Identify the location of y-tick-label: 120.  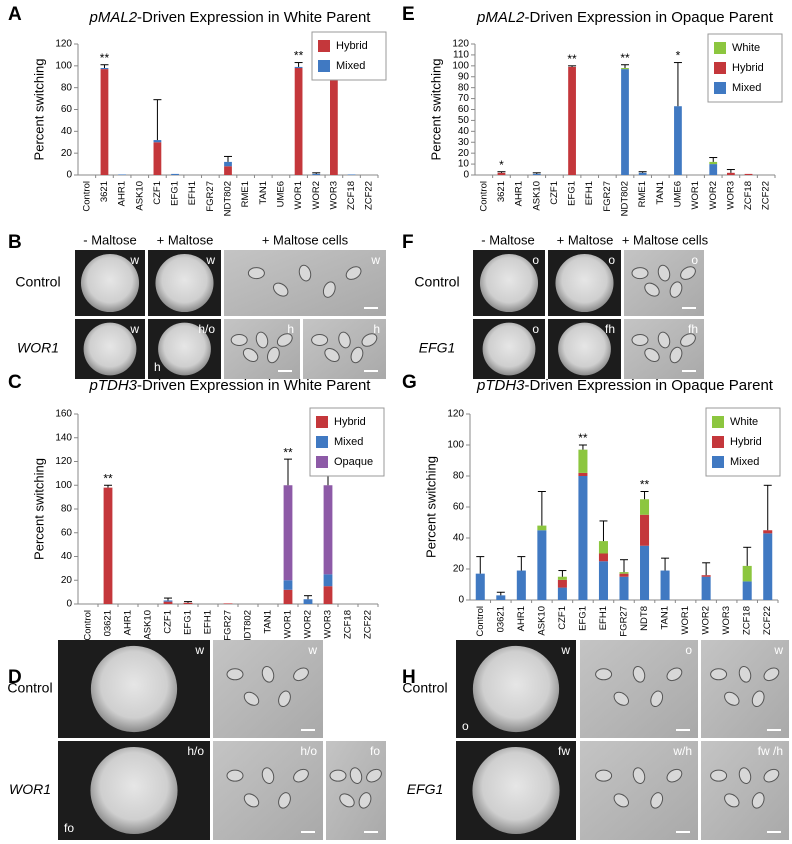
(460, 44).